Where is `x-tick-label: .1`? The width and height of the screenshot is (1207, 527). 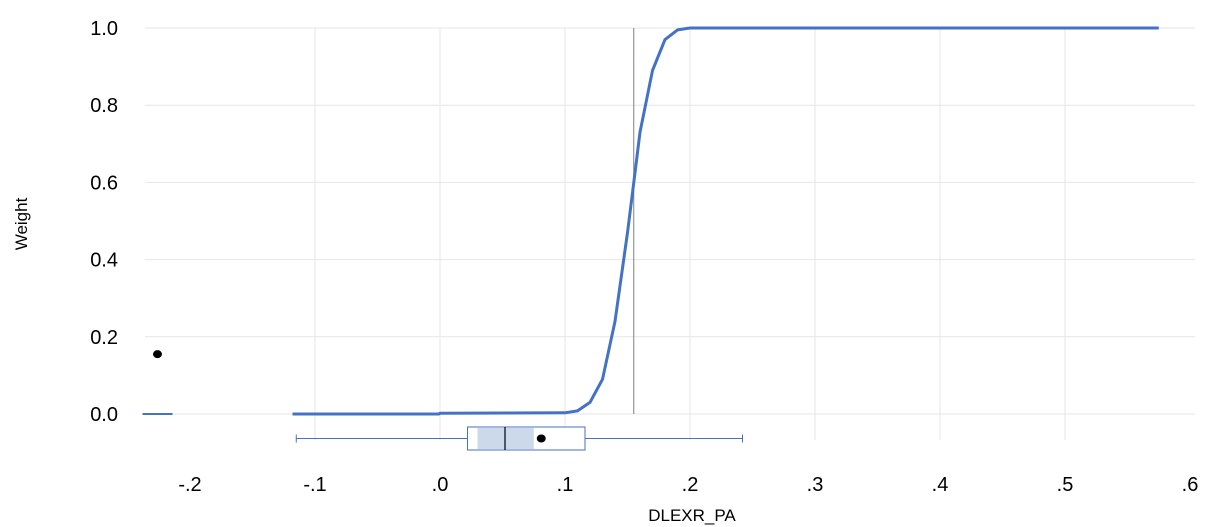
x-tick-label: .1 is located at coordinates (565, 485).